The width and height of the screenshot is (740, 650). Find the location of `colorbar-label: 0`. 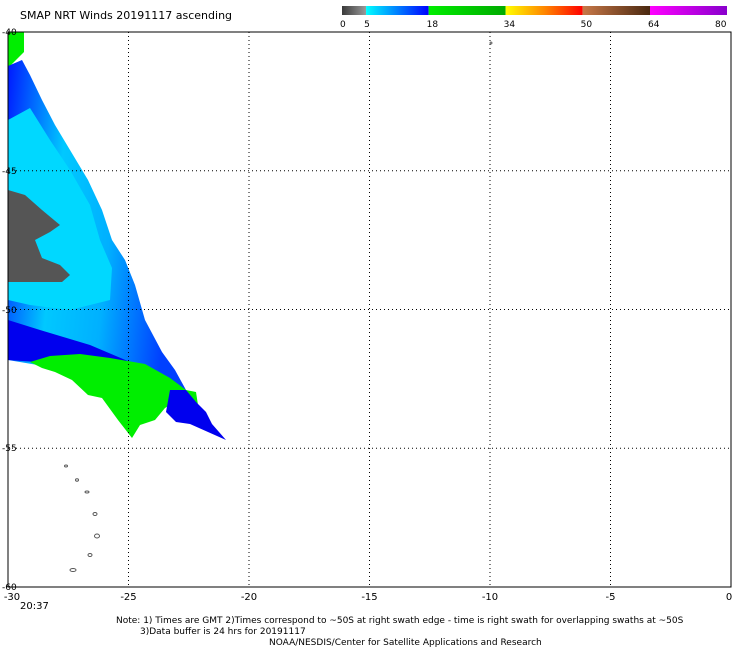

colorbar-label: 0 is located at coordinates (343, 25).